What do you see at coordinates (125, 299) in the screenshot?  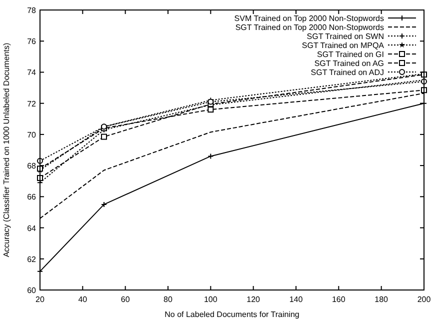 I see `x-tick-label: 60` at bounding box center [125, 299].